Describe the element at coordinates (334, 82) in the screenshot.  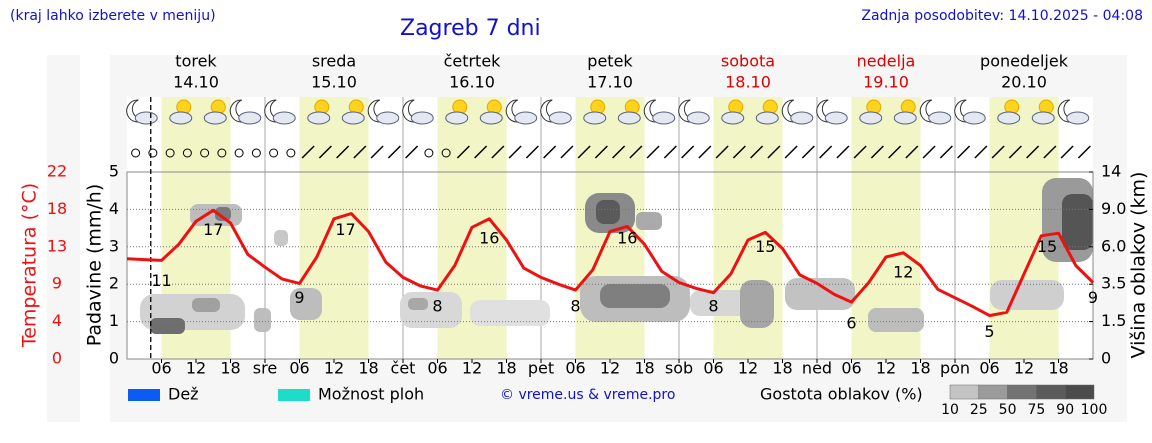
I see `day-date: 15.10` at that location.